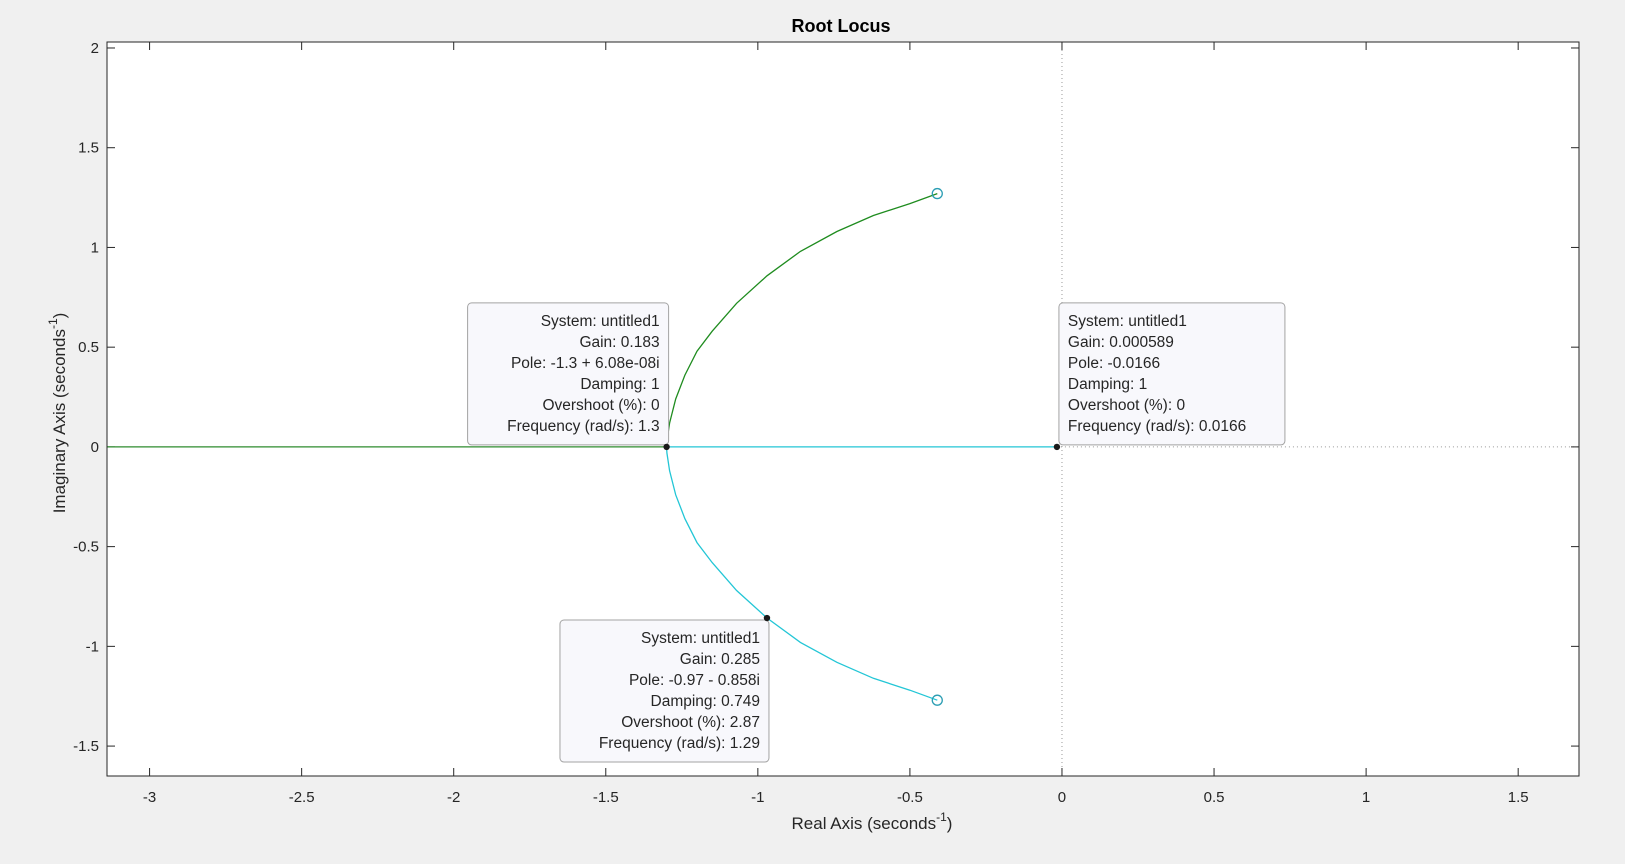  I want to click on datatip-line: Frequency (rad/s): 1.29, so click(679, 743).